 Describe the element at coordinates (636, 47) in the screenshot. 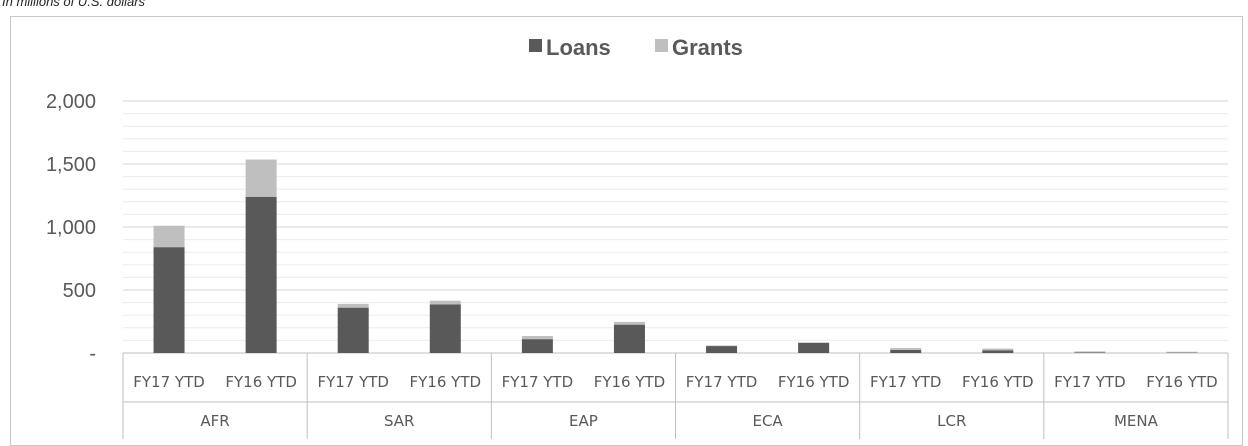

I see `legend: Loans Grants` at that location.